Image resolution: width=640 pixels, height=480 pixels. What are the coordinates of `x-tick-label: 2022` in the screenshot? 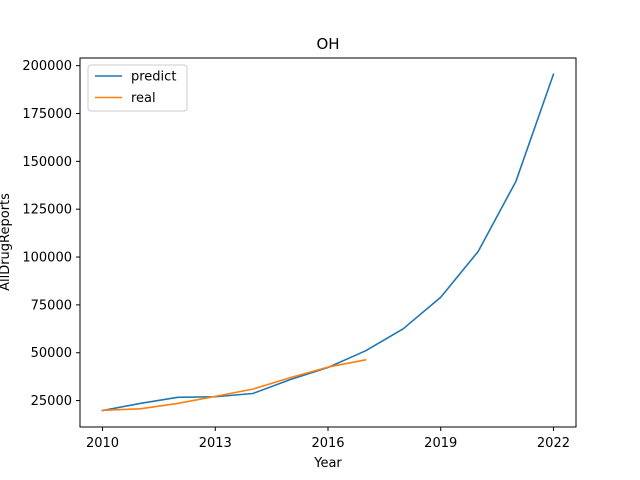 It's located at (553, 443).